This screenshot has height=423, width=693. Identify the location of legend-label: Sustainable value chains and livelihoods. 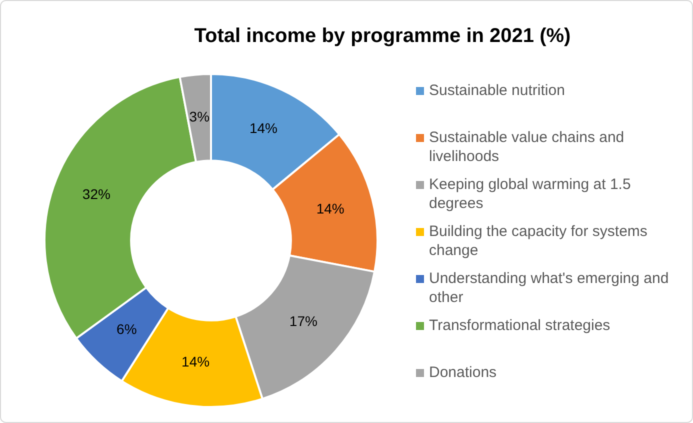
(527, 147).